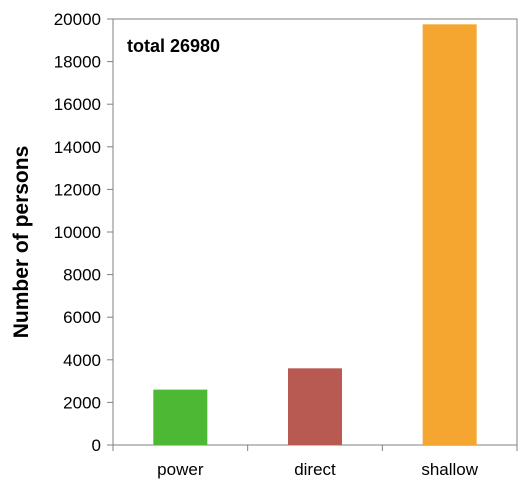 The width and height of the screenshot is (527, 486). What do you see at coordinates (315, 406) in the screenshot?
I see `bar-direct` at bounding box center [315, 406].